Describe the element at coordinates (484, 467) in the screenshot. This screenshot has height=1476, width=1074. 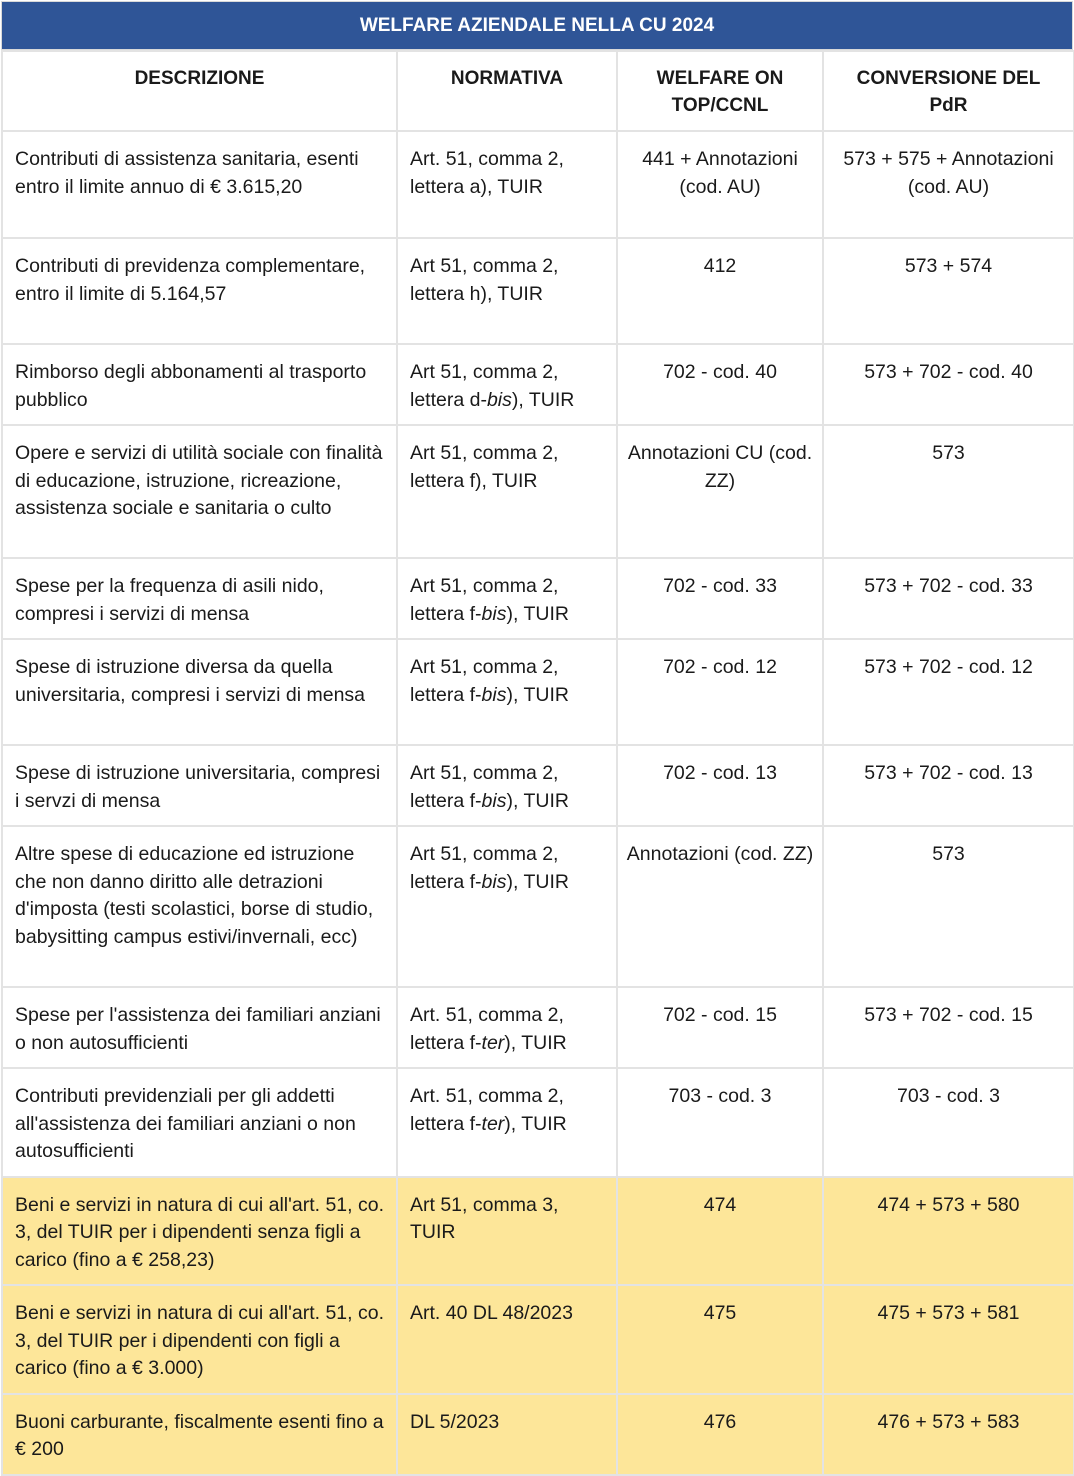
I see `normativa-text: Art 51, comma 2, lettera f), TUIR` at that location.